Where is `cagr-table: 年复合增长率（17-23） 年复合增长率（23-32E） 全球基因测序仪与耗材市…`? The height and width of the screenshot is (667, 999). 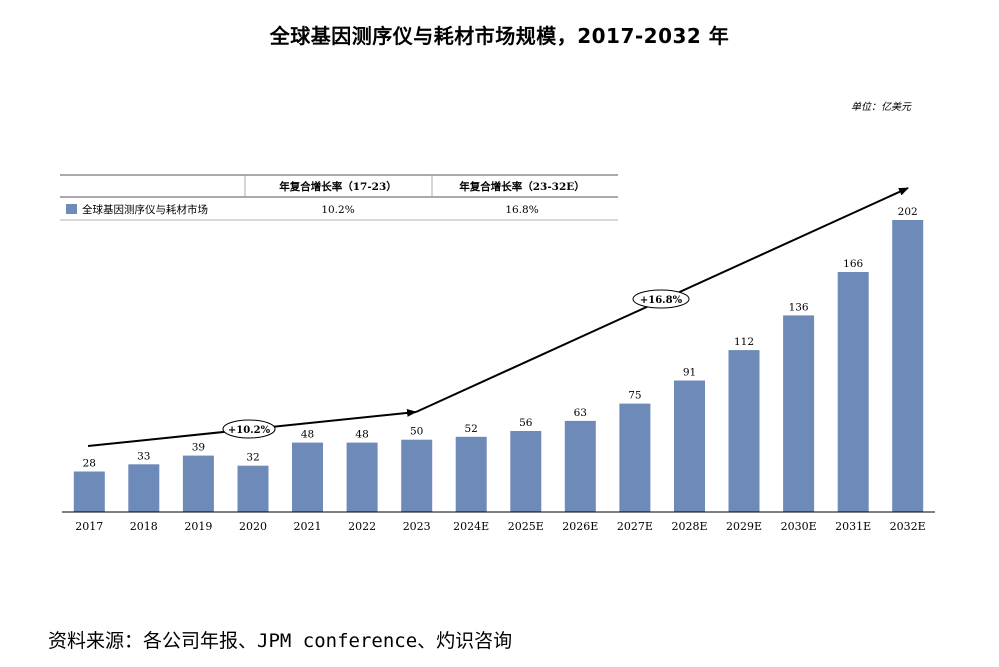
cagr-table: 年复合增长率（17-23） 年复合增长率（23-32E） 全球基因测序仪与耗材市… is located at coordinates (339, 197).